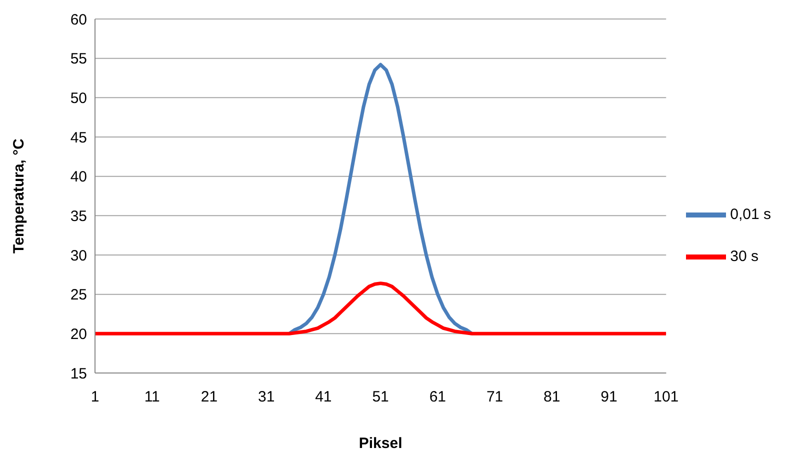 The image size is (799, 471). I want to click on y-axis-title: Temperatura, °C, so click(19, 196).